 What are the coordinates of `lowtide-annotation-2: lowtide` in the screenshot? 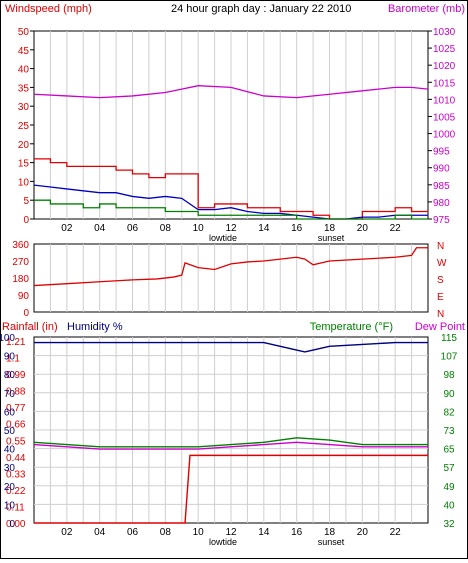 It's located at (223, 542).